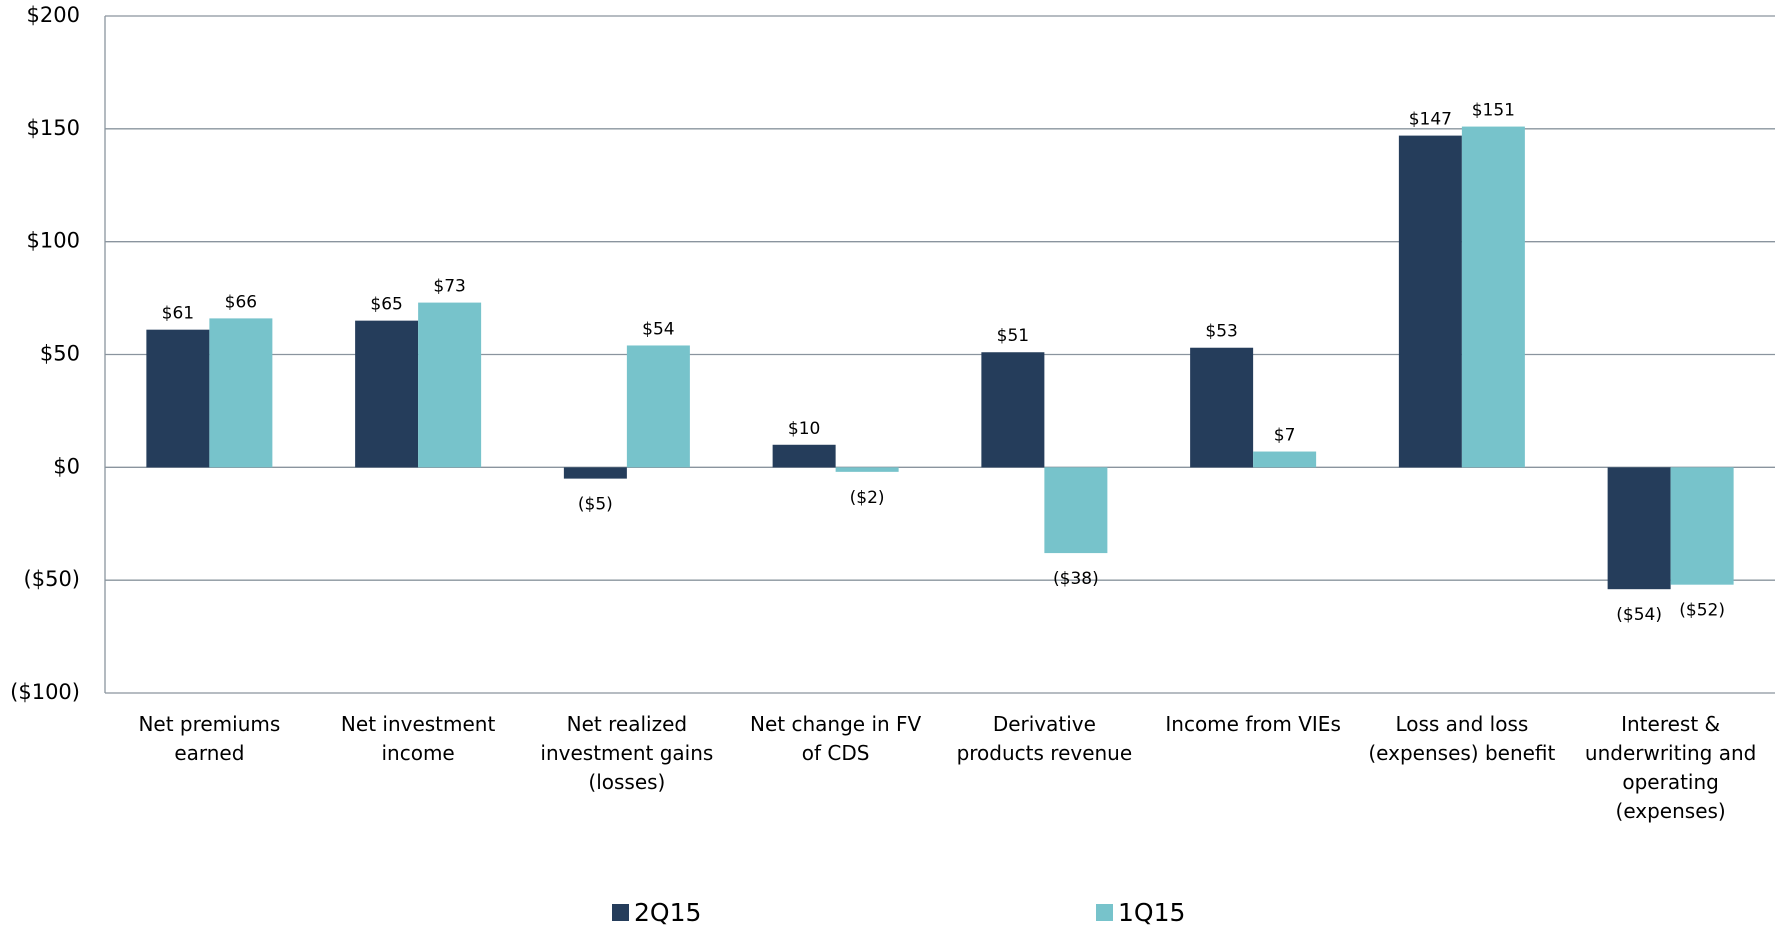  Describe the element at coordinates (418, 738) in the screenshot. I see `x-tick-label: Net investment income` at that location.